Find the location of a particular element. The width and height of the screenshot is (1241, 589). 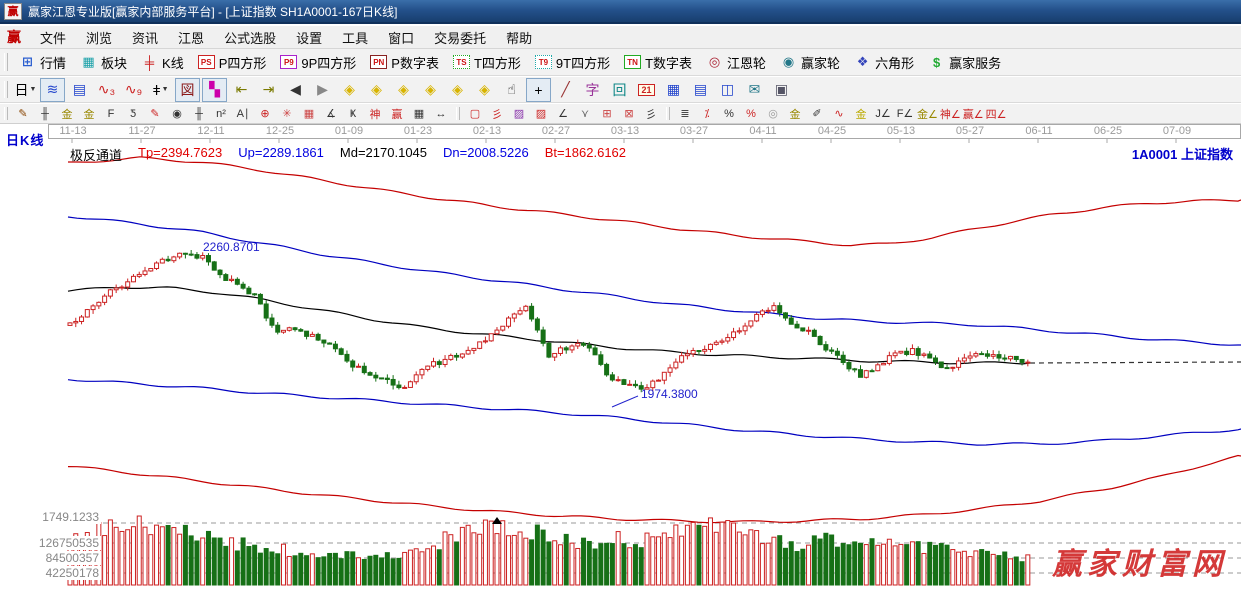

trend-fan-icon: 彡 is located at coordinates (651, 114).